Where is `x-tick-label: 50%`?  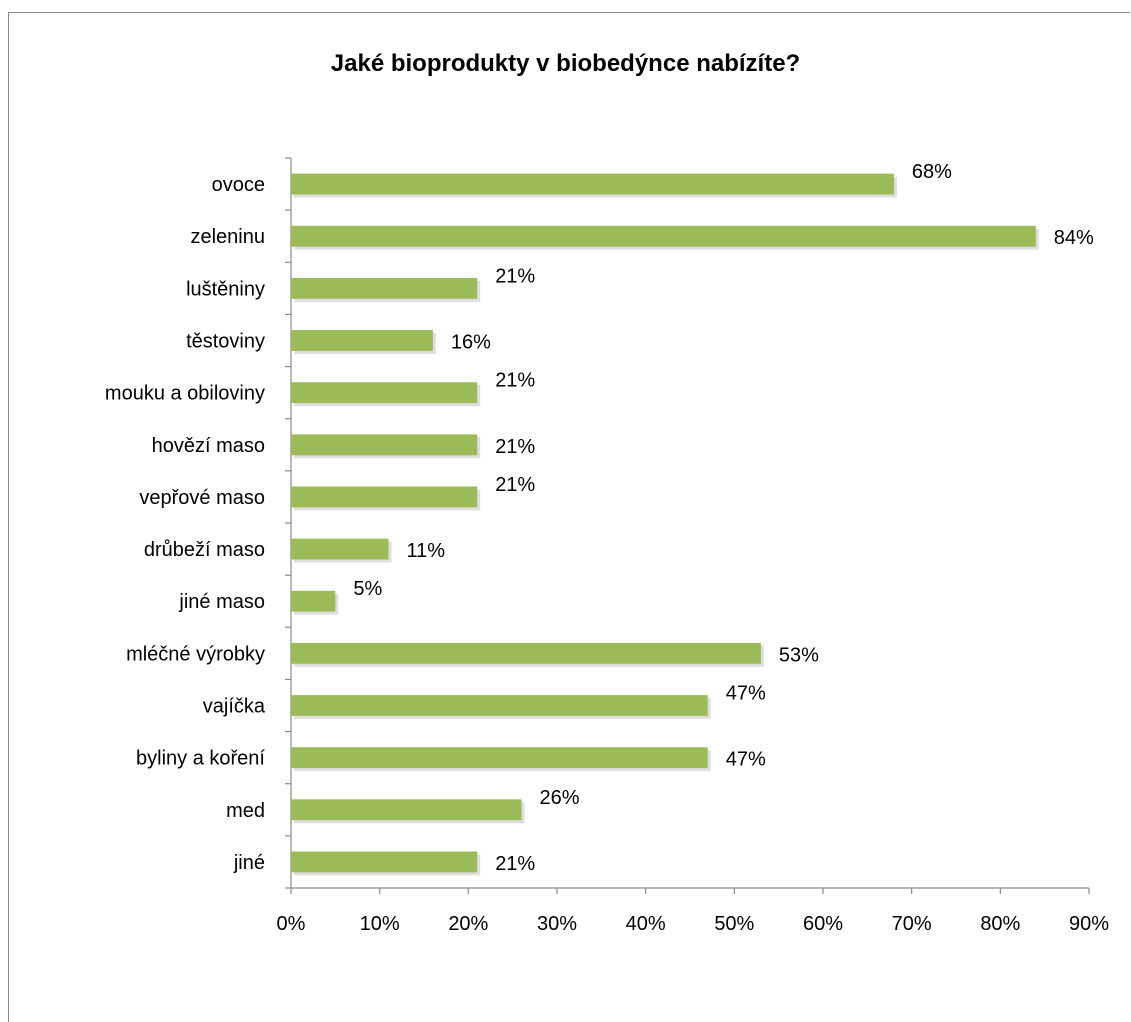
x-tick-label: 50% is located at coordinates (734, 924).